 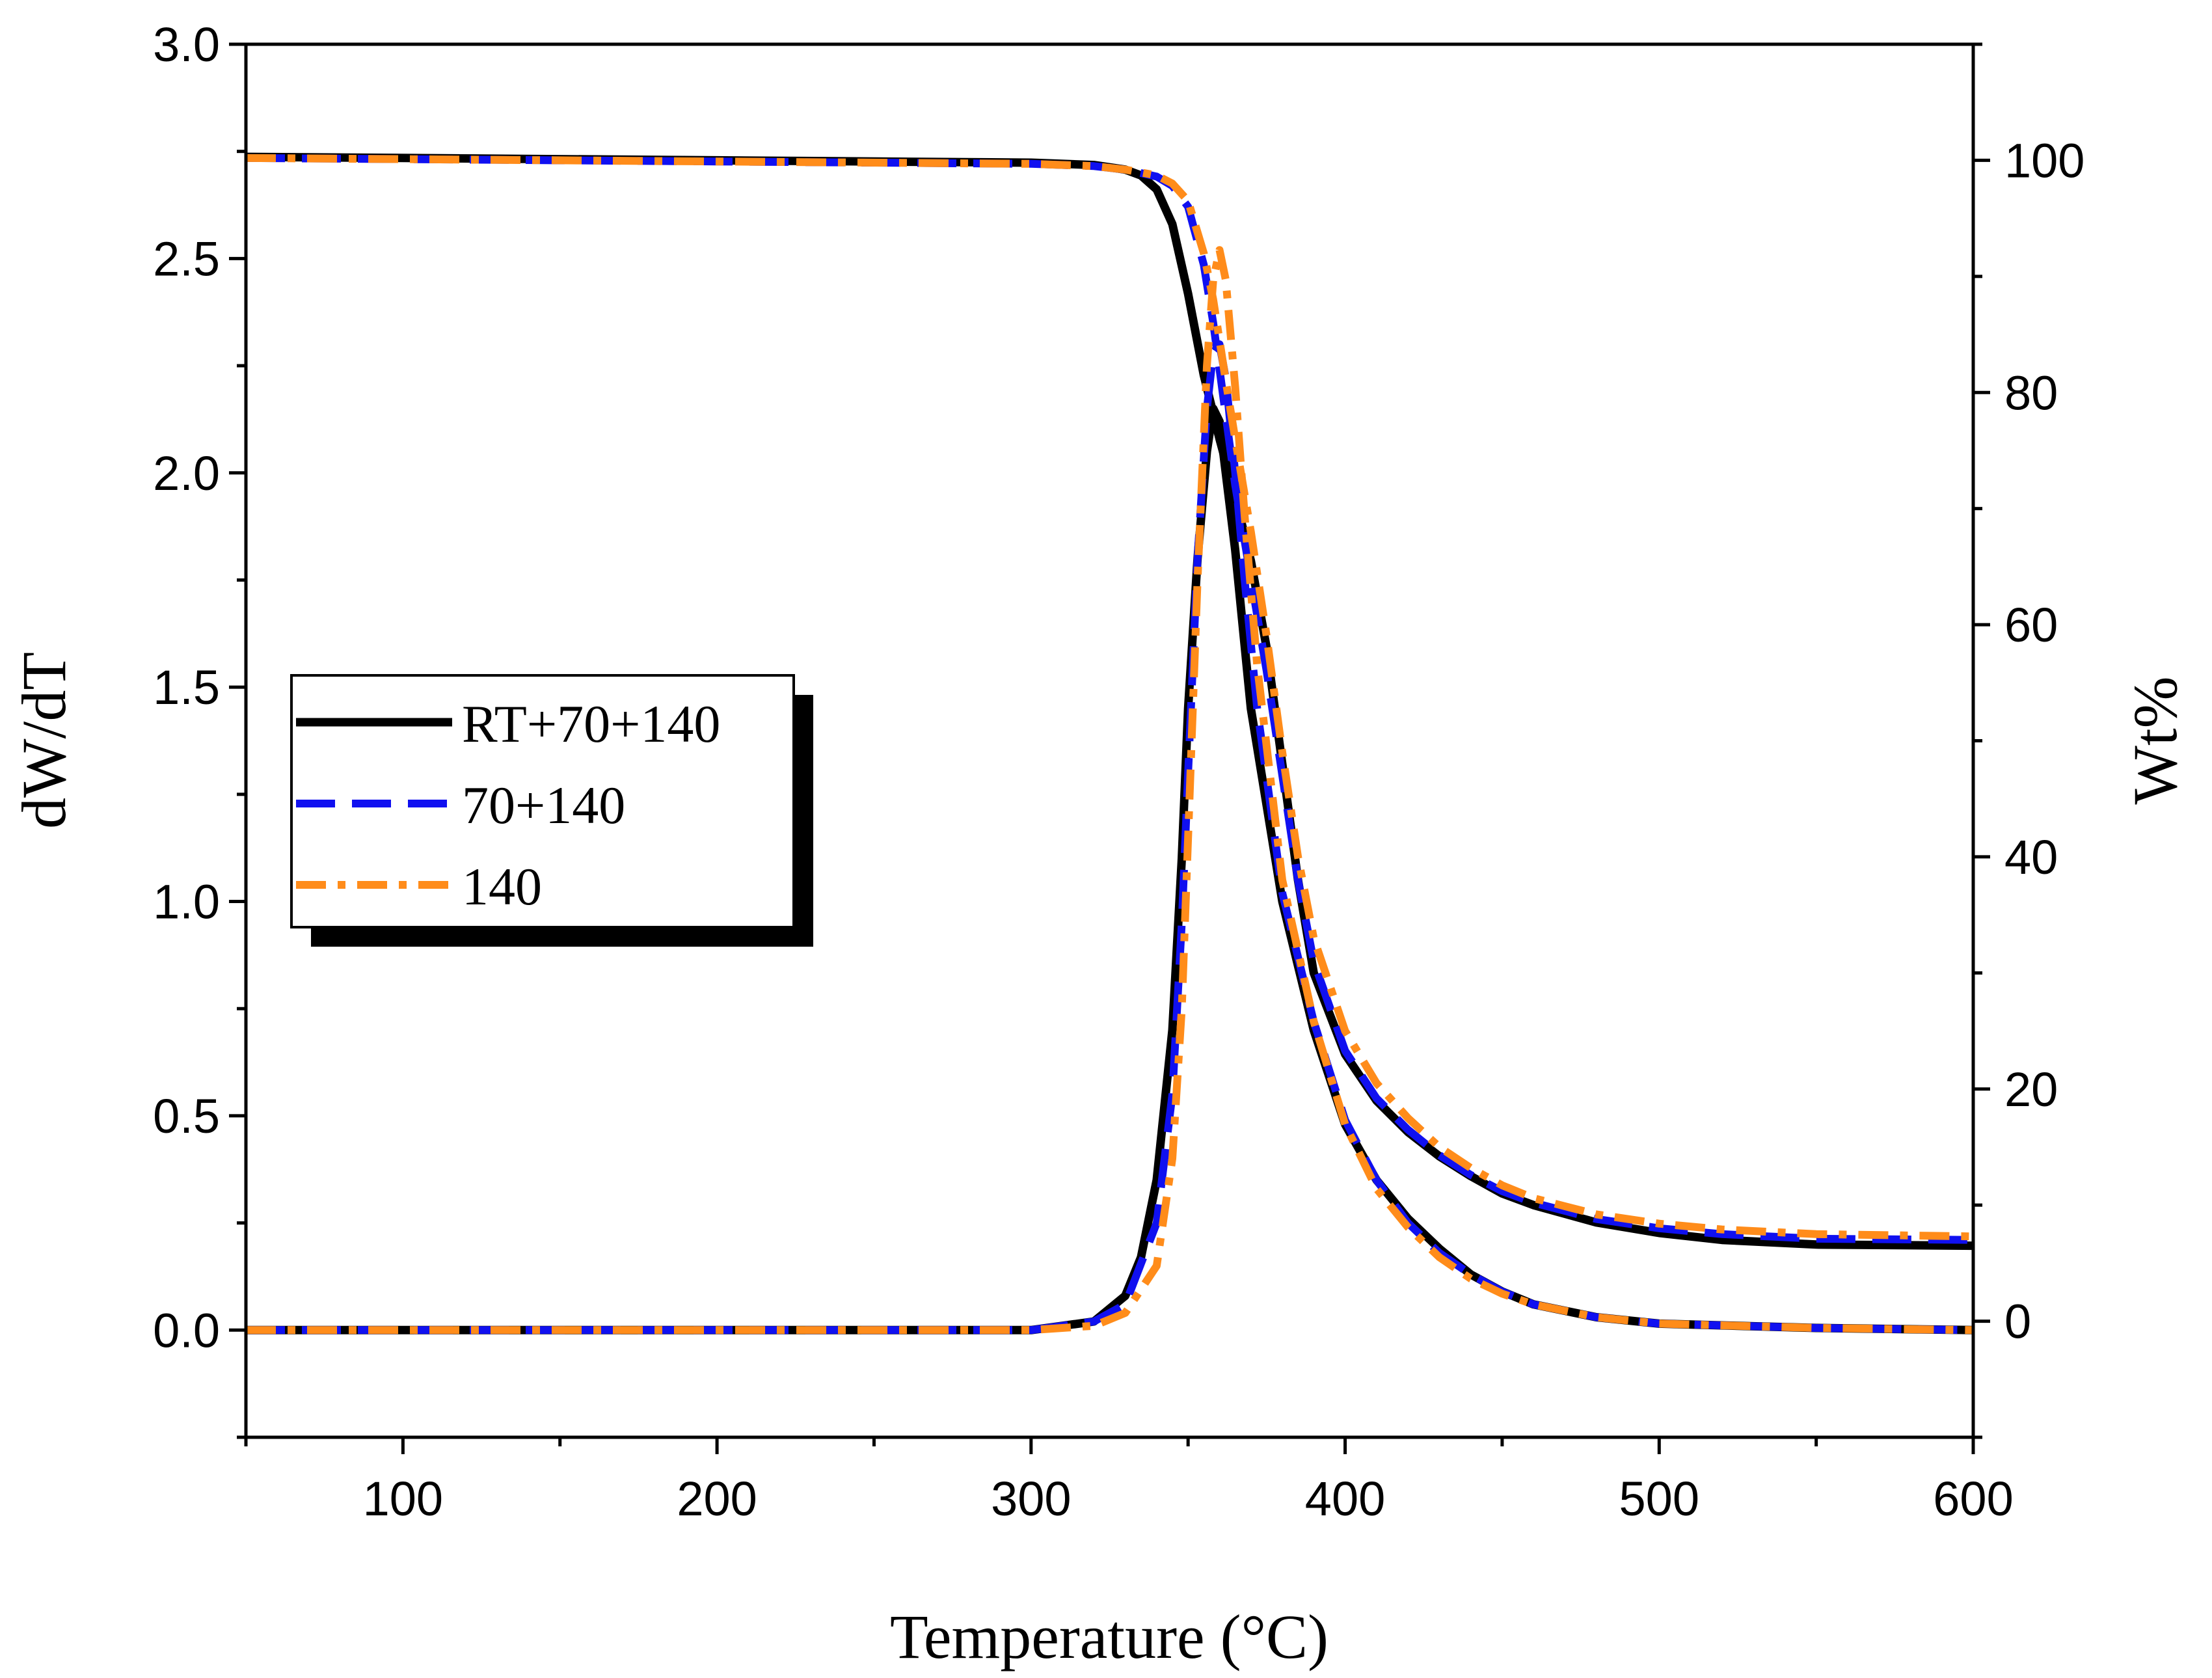 What do you see at coordinates (186, 45) in the screenshot?
I see `y-left-tick-label: 3.0` at bounding box center [186, 45].